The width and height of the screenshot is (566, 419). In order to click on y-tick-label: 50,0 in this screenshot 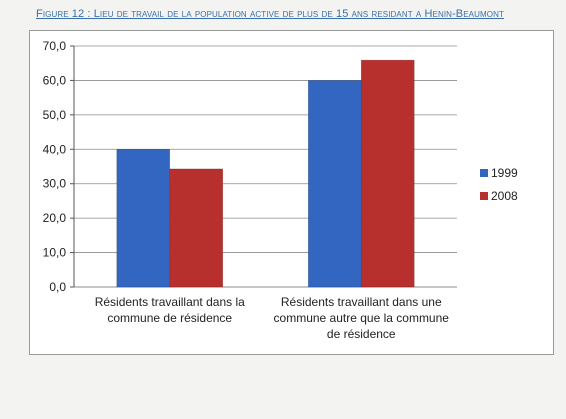, I will do `click(55, 115)`.